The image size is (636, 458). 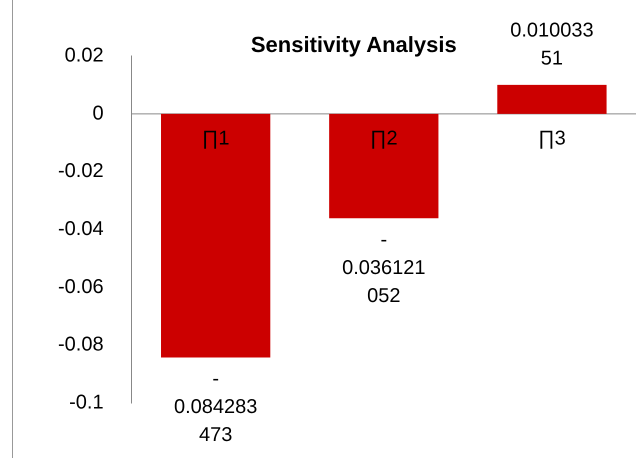 What do you see at coordinates (86, 403) in the screenshot?
I see `y-tick-label: -0.1` at bounding box center [86, 403].